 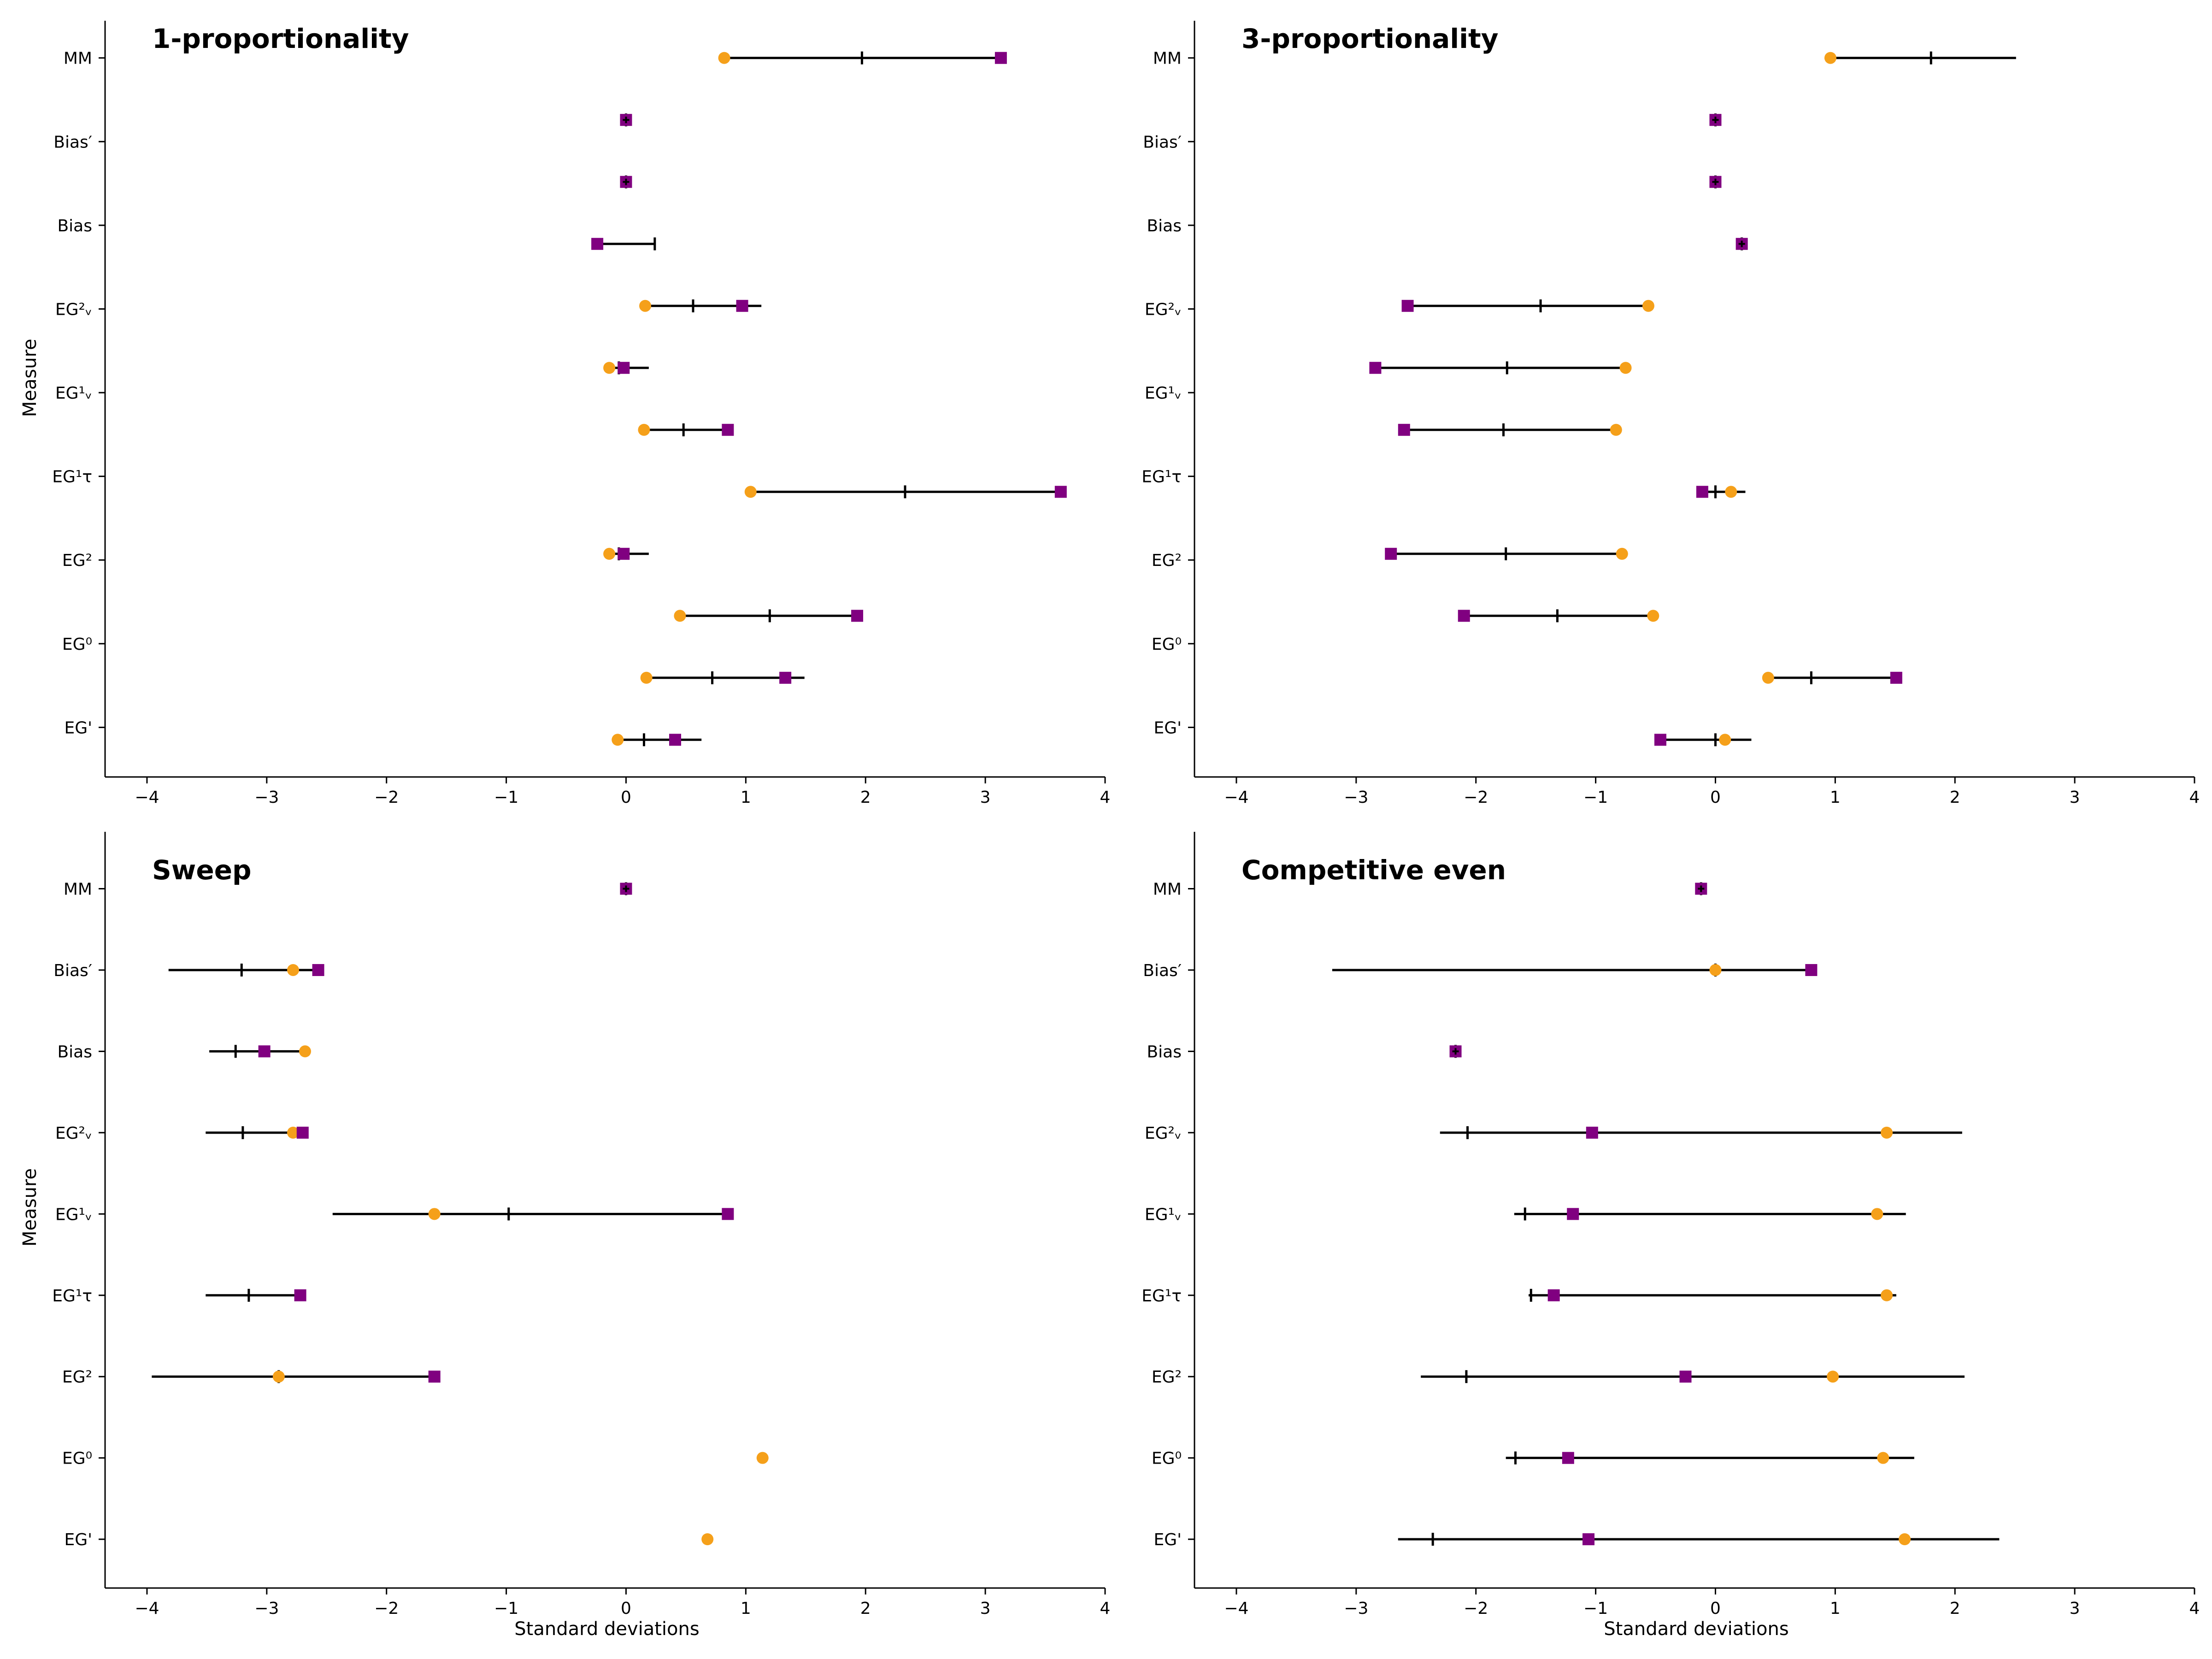 I want to click on panel-title: Competitive even, so click(x=1373, y=870).